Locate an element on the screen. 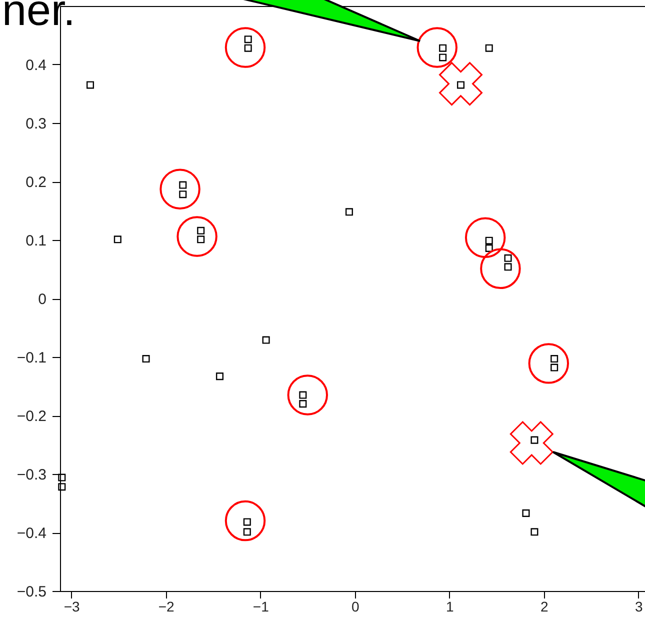 This screenshot has width=645, height=621. x-tick-label: −2 is located at coordinates (166, 606).